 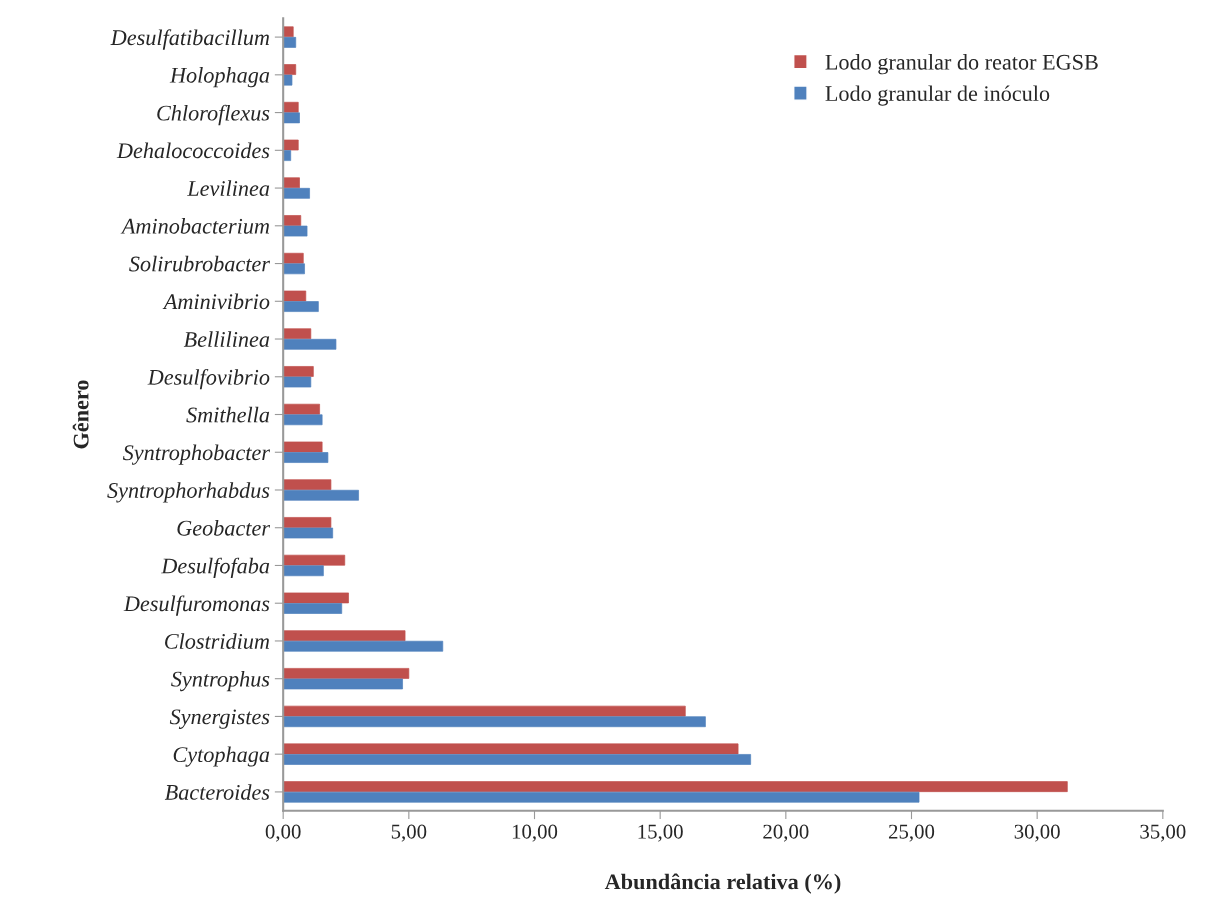 I want to click on x-tick-label: 15,00, so click(x=660, y=833).